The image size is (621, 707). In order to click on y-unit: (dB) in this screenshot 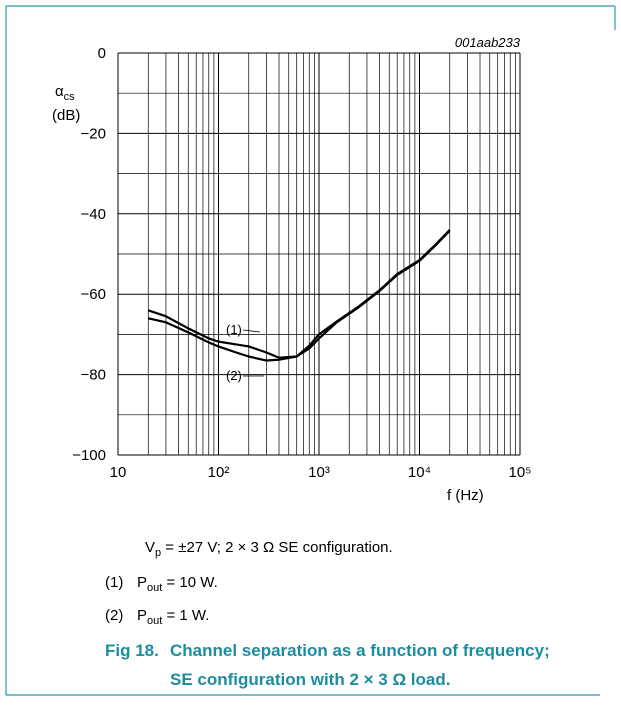, I will do `click(66, 115)`.